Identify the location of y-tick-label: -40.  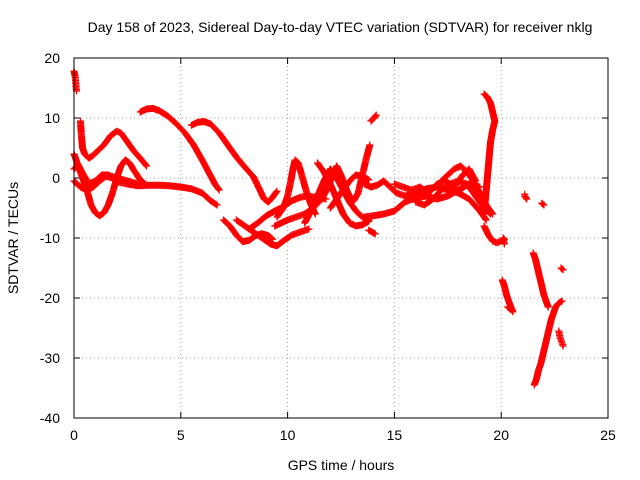
(50, 418).